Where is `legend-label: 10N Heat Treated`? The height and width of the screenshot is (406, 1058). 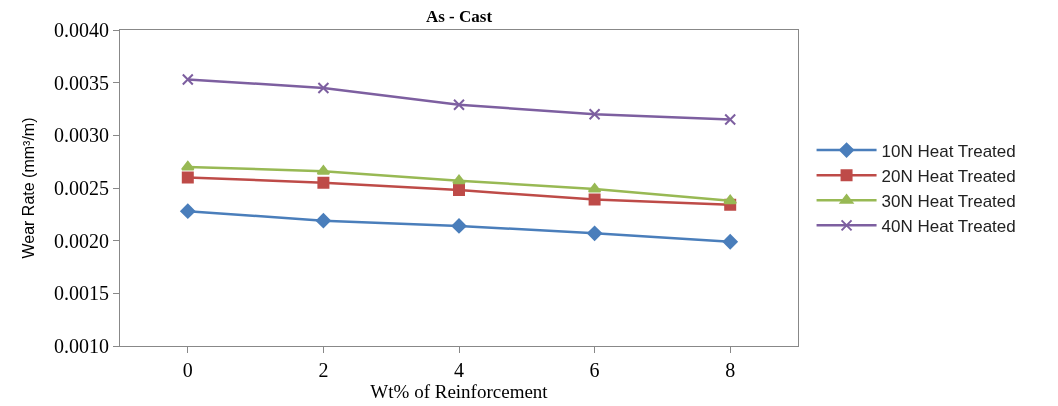 legend-label: 10N Heat Treated is located at coordinates (948, 151).